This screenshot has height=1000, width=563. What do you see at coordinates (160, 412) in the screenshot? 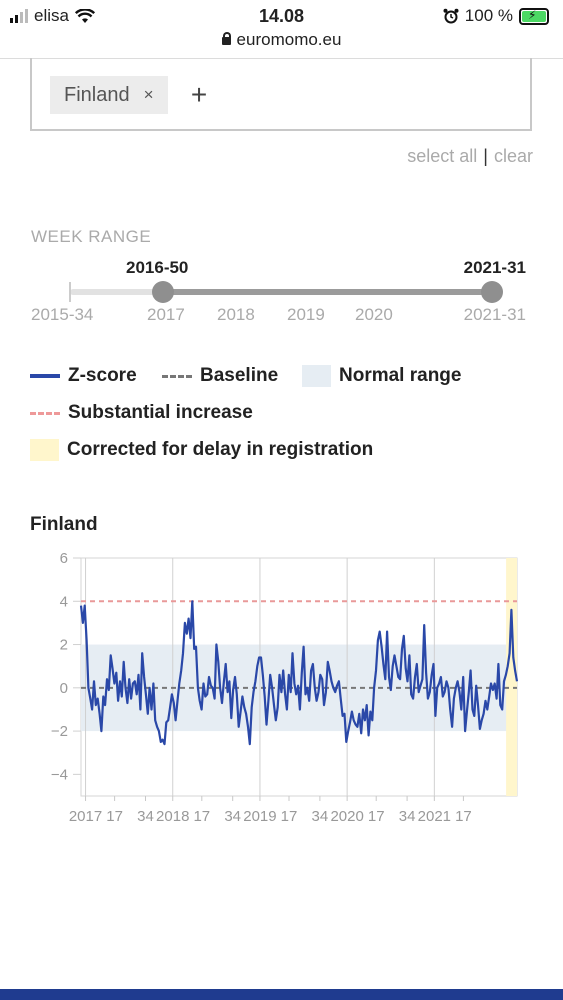
I see `legend-substantial-label: Substantial increase` at bounding box center [160, 412].